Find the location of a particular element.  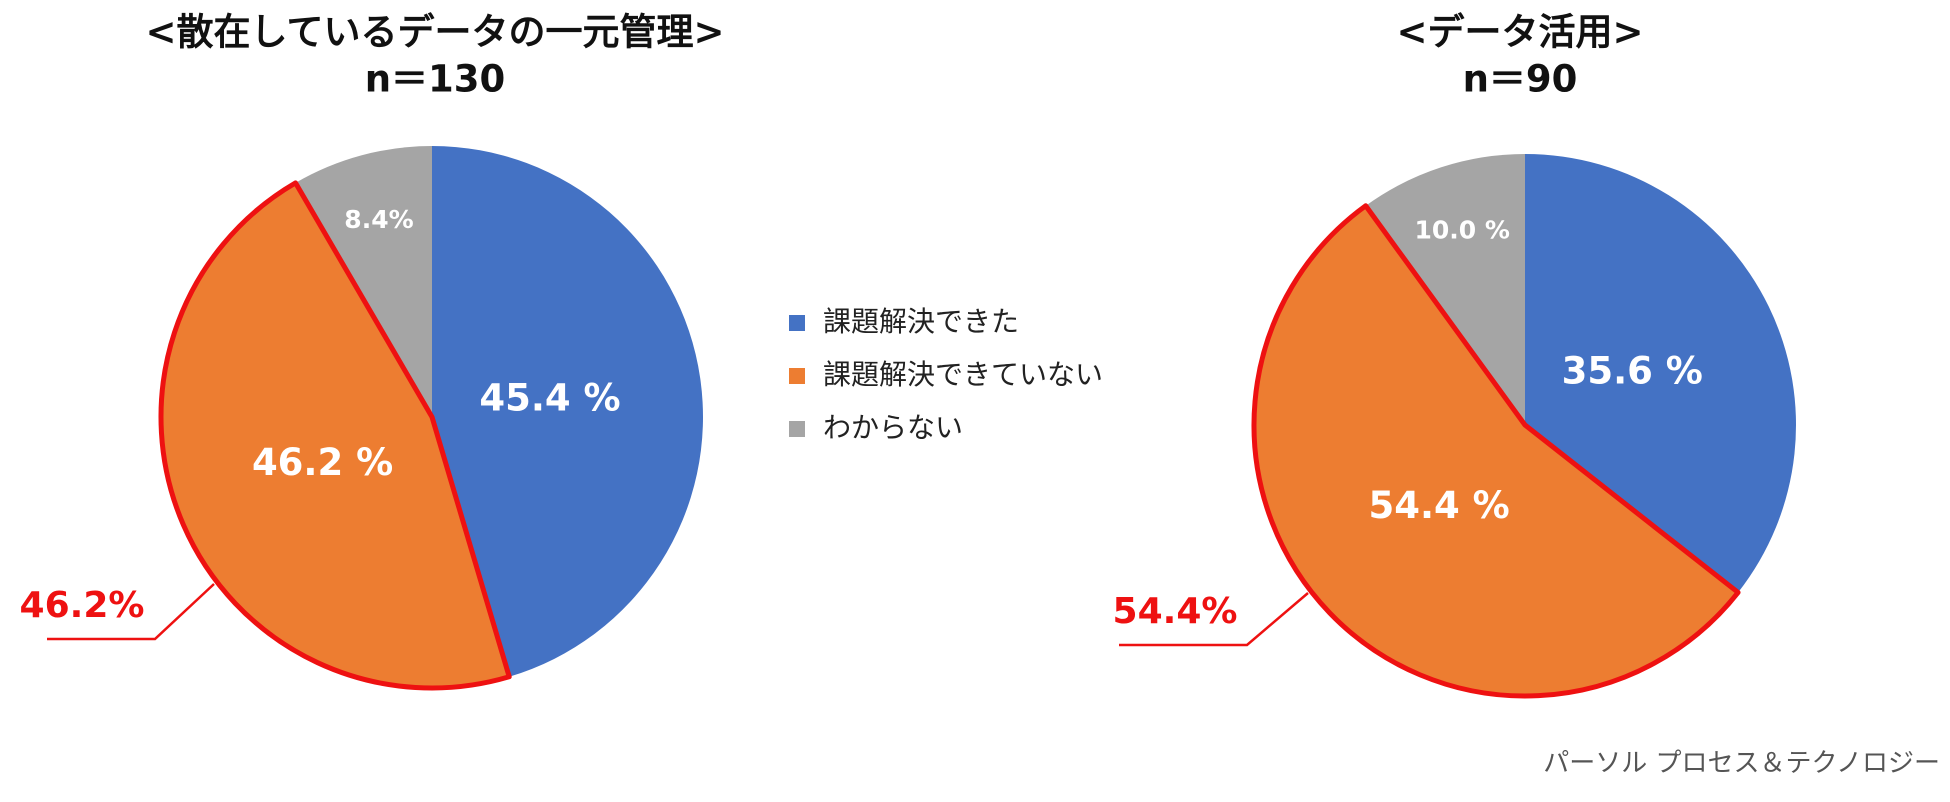

chart-title: <データ活用> is located at coordinates (1519, 32).